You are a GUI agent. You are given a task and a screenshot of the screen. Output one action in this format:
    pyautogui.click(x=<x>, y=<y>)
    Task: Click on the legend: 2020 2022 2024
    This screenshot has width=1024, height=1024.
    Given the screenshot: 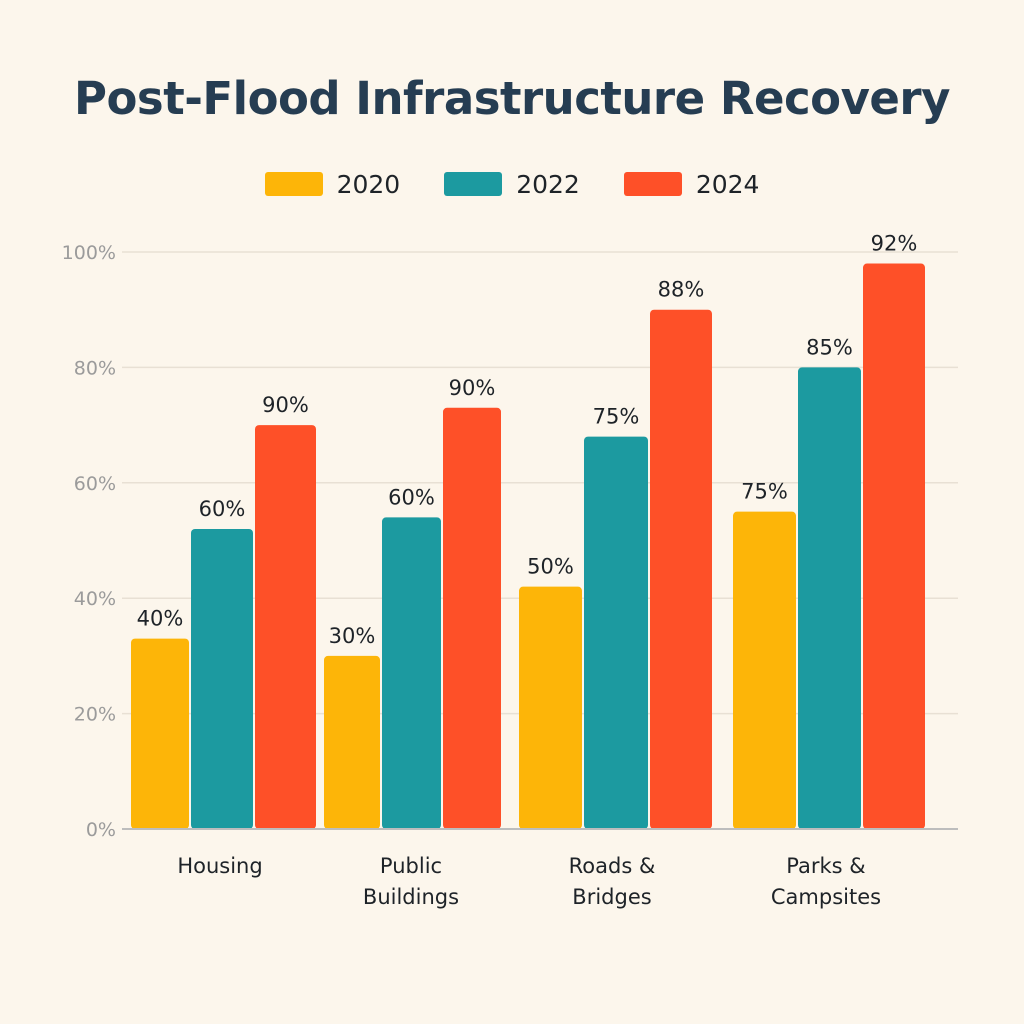 What is the action you would take?
    pyautogui.click(x=512, y=184)
    